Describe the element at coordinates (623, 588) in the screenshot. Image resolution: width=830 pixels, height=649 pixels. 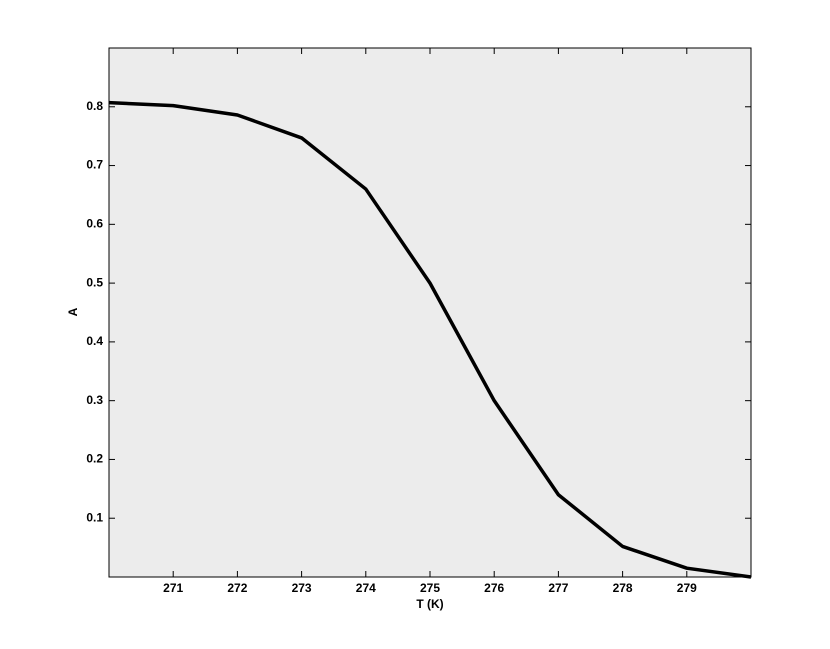
I see `x-tick-label: 278` at that location.